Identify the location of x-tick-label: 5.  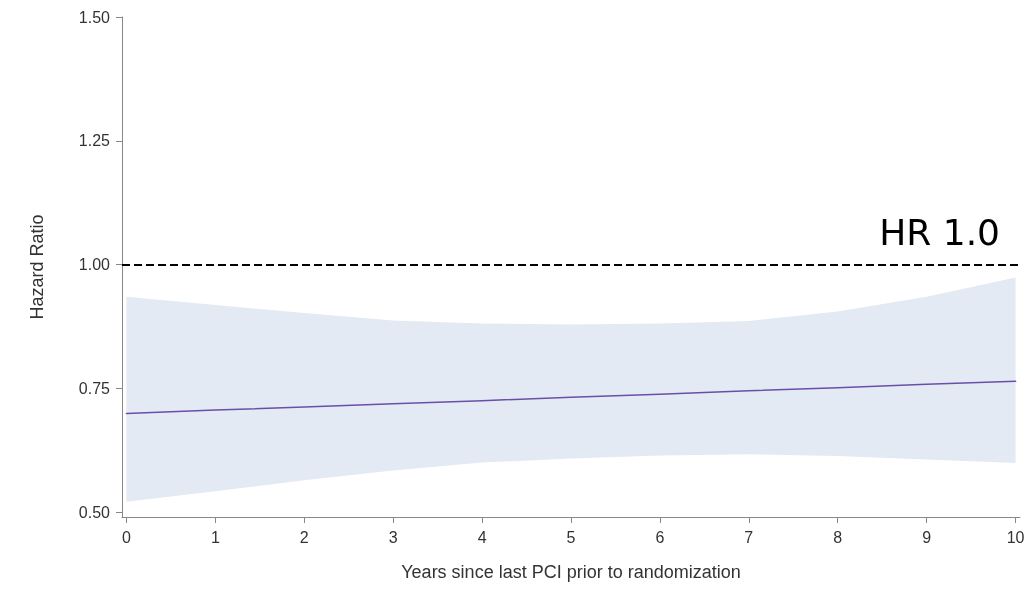
(571, 537).